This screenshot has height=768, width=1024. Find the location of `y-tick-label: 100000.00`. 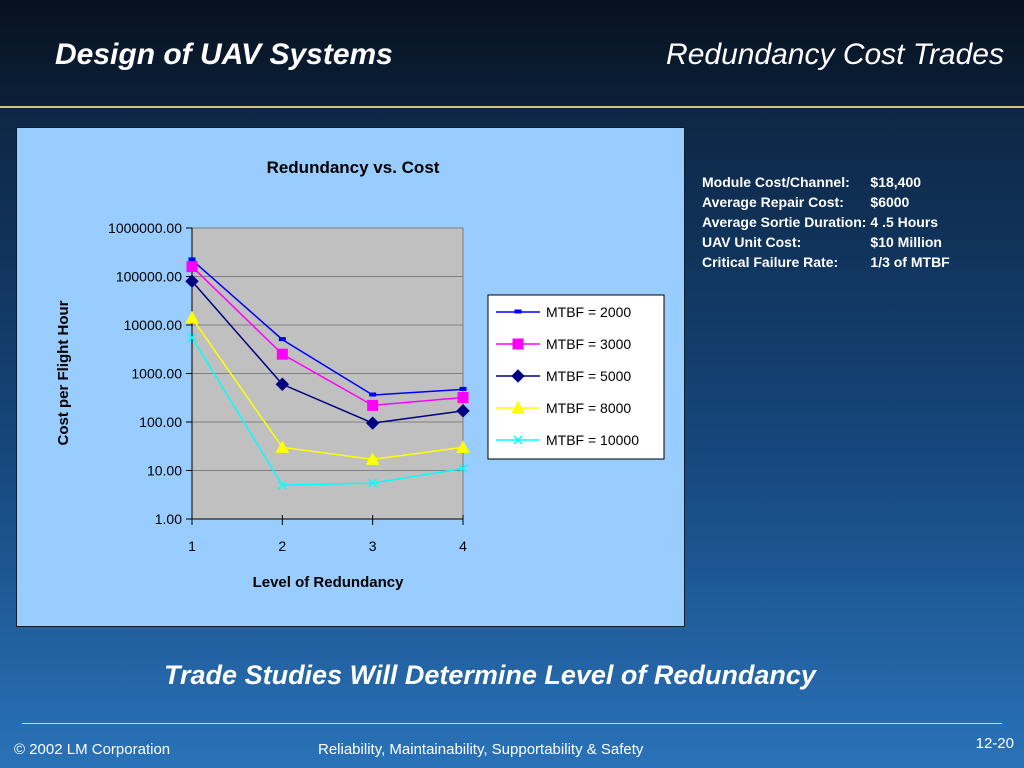

y-tick-label: 100000.00 is located at coordinates (149, 277).